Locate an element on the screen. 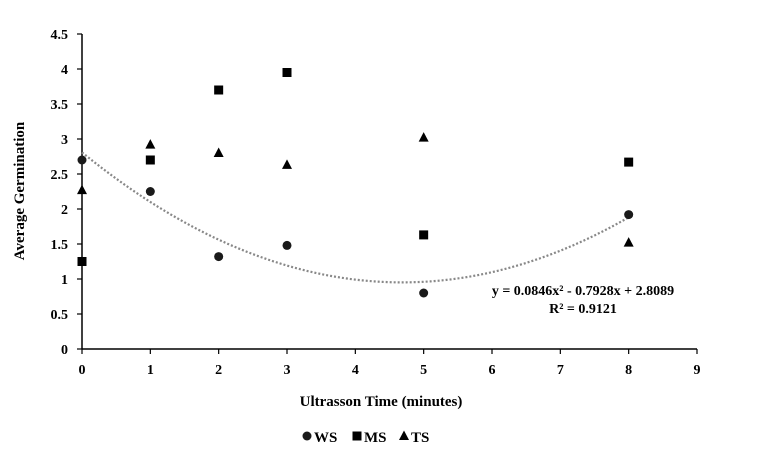  legend-marker-ms is located at coordinates (357, 436).